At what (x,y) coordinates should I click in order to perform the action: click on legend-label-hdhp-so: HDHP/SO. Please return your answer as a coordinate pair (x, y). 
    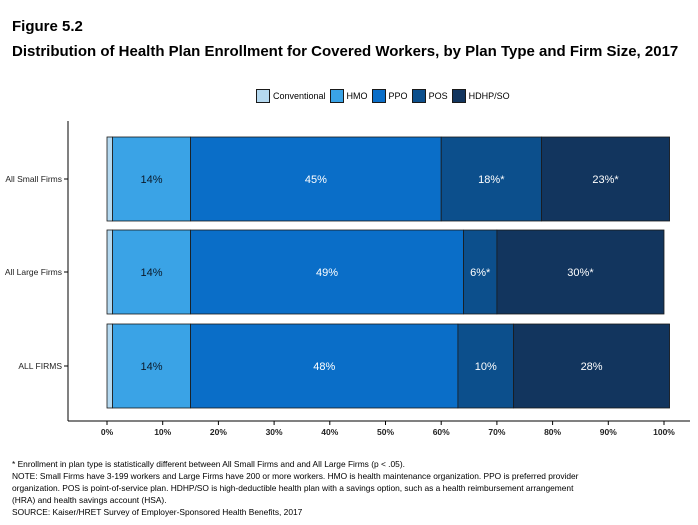
    Looking at the image, I should click on (489, 96).